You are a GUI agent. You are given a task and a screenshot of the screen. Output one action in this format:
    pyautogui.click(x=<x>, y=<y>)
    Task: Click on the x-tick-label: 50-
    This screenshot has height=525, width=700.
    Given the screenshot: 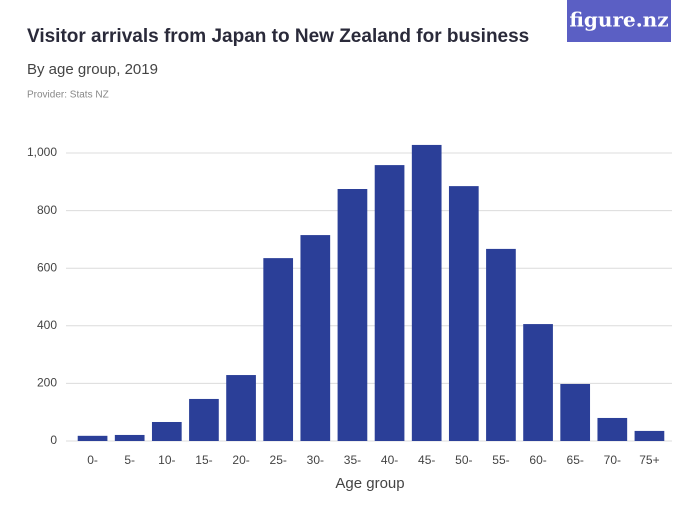 What is the action you would take?
    pyautogui.click(x=463, y=460)
    